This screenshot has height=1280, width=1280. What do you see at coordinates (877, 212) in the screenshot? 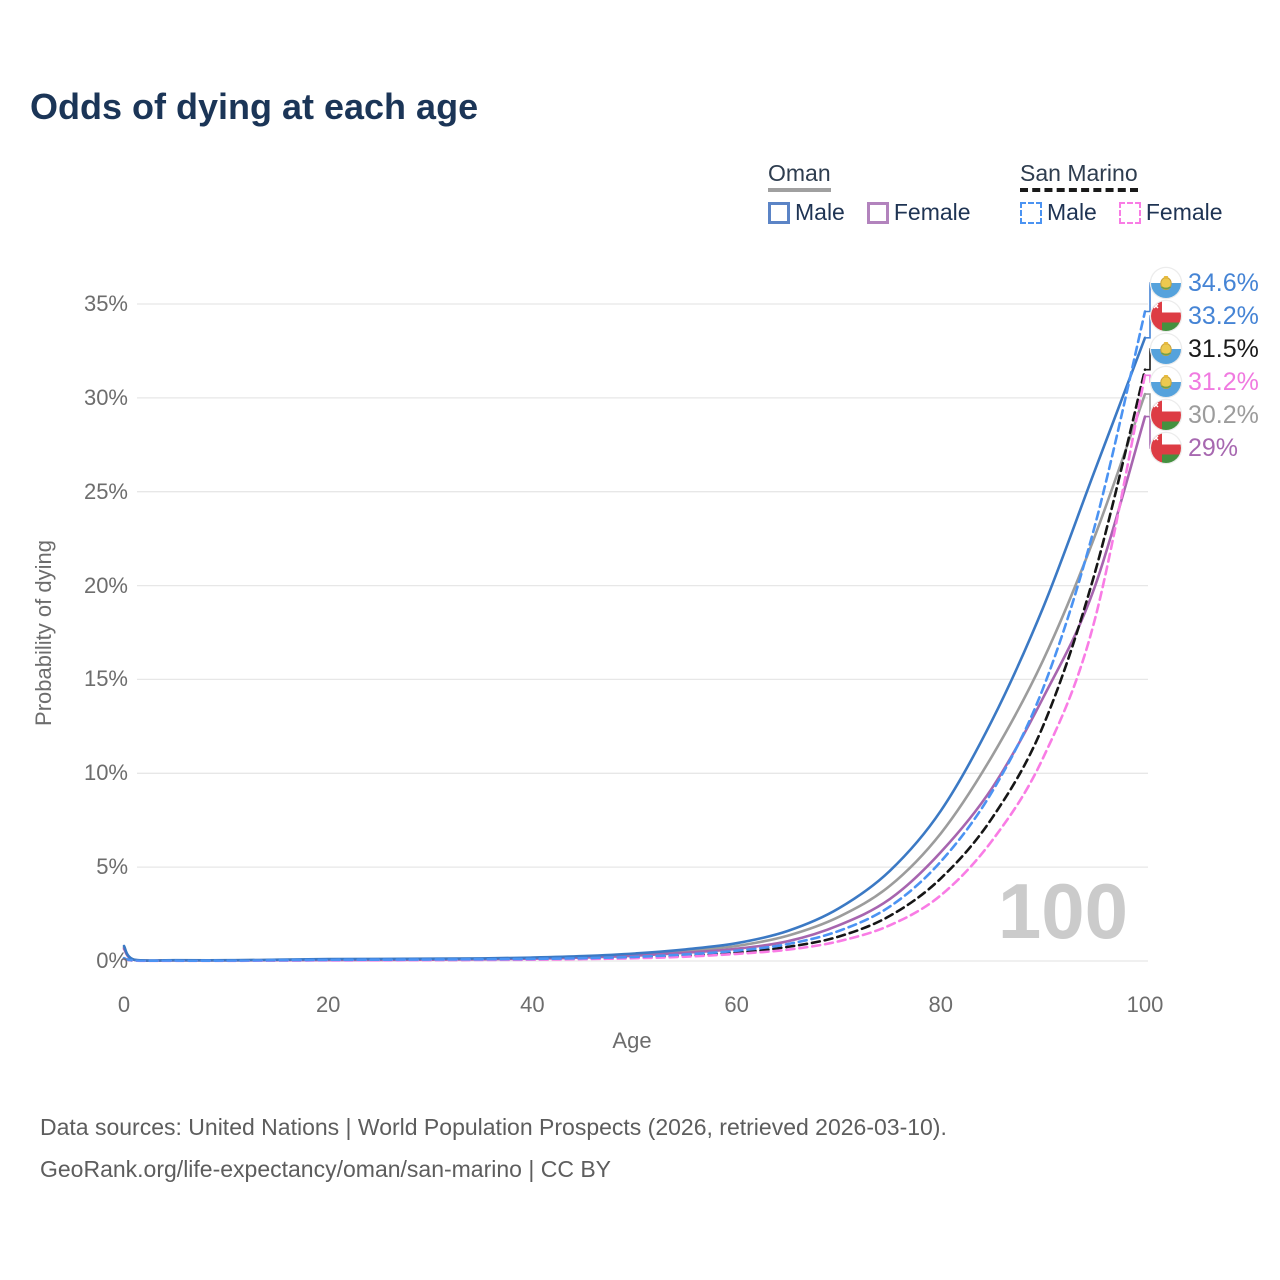
I see `oman-female-swatch` at bounding box center [877, 212].